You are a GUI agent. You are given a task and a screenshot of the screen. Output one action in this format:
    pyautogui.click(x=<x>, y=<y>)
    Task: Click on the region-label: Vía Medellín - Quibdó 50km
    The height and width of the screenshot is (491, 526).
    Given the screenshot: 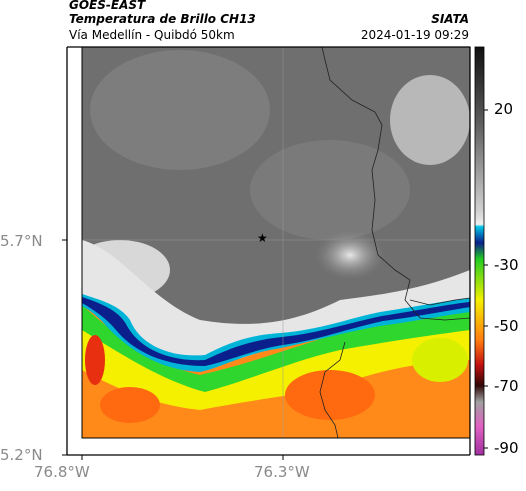 What is the action you would take?
    pyautogui.click(x=152, y=35)
    